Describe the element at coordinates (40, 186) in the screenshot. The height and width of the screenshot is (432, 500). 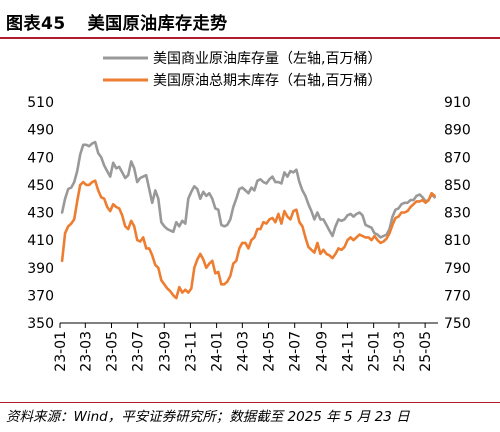
I see `left-tick-label: 450` at that location.